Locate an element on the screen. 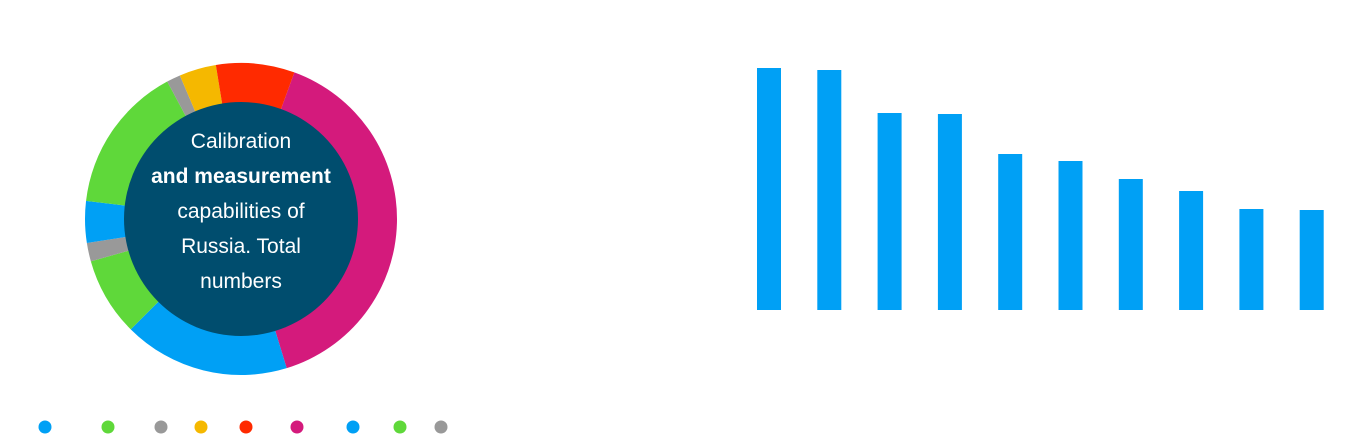 This screenshot has width=1356, height=435. donut-center is located at coordinates (241, 219).